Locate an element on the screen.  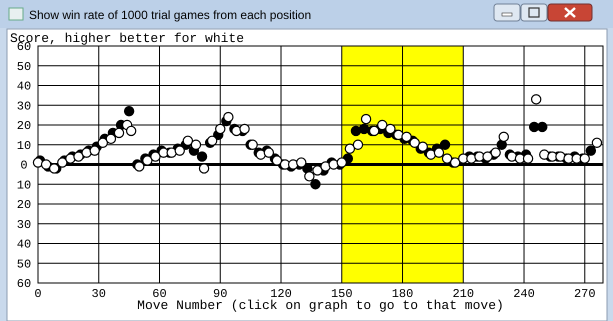
x-tick-label: 90 is located at coordinates (220, 294).